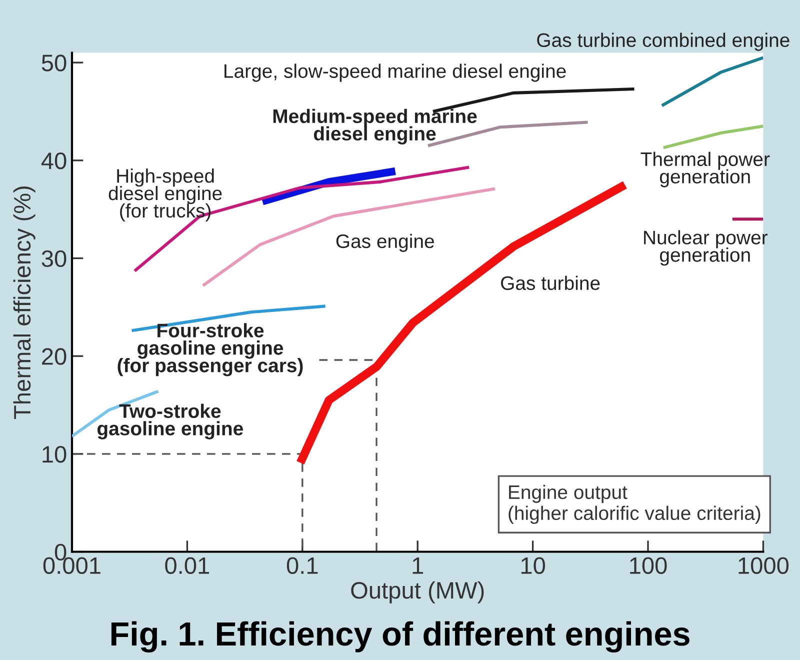 Image resolution: width=800 pixels, height=660 pixels. I want to click on annotation: Four-stroke gasoline engine (for passenger cars), so click(210, 349).